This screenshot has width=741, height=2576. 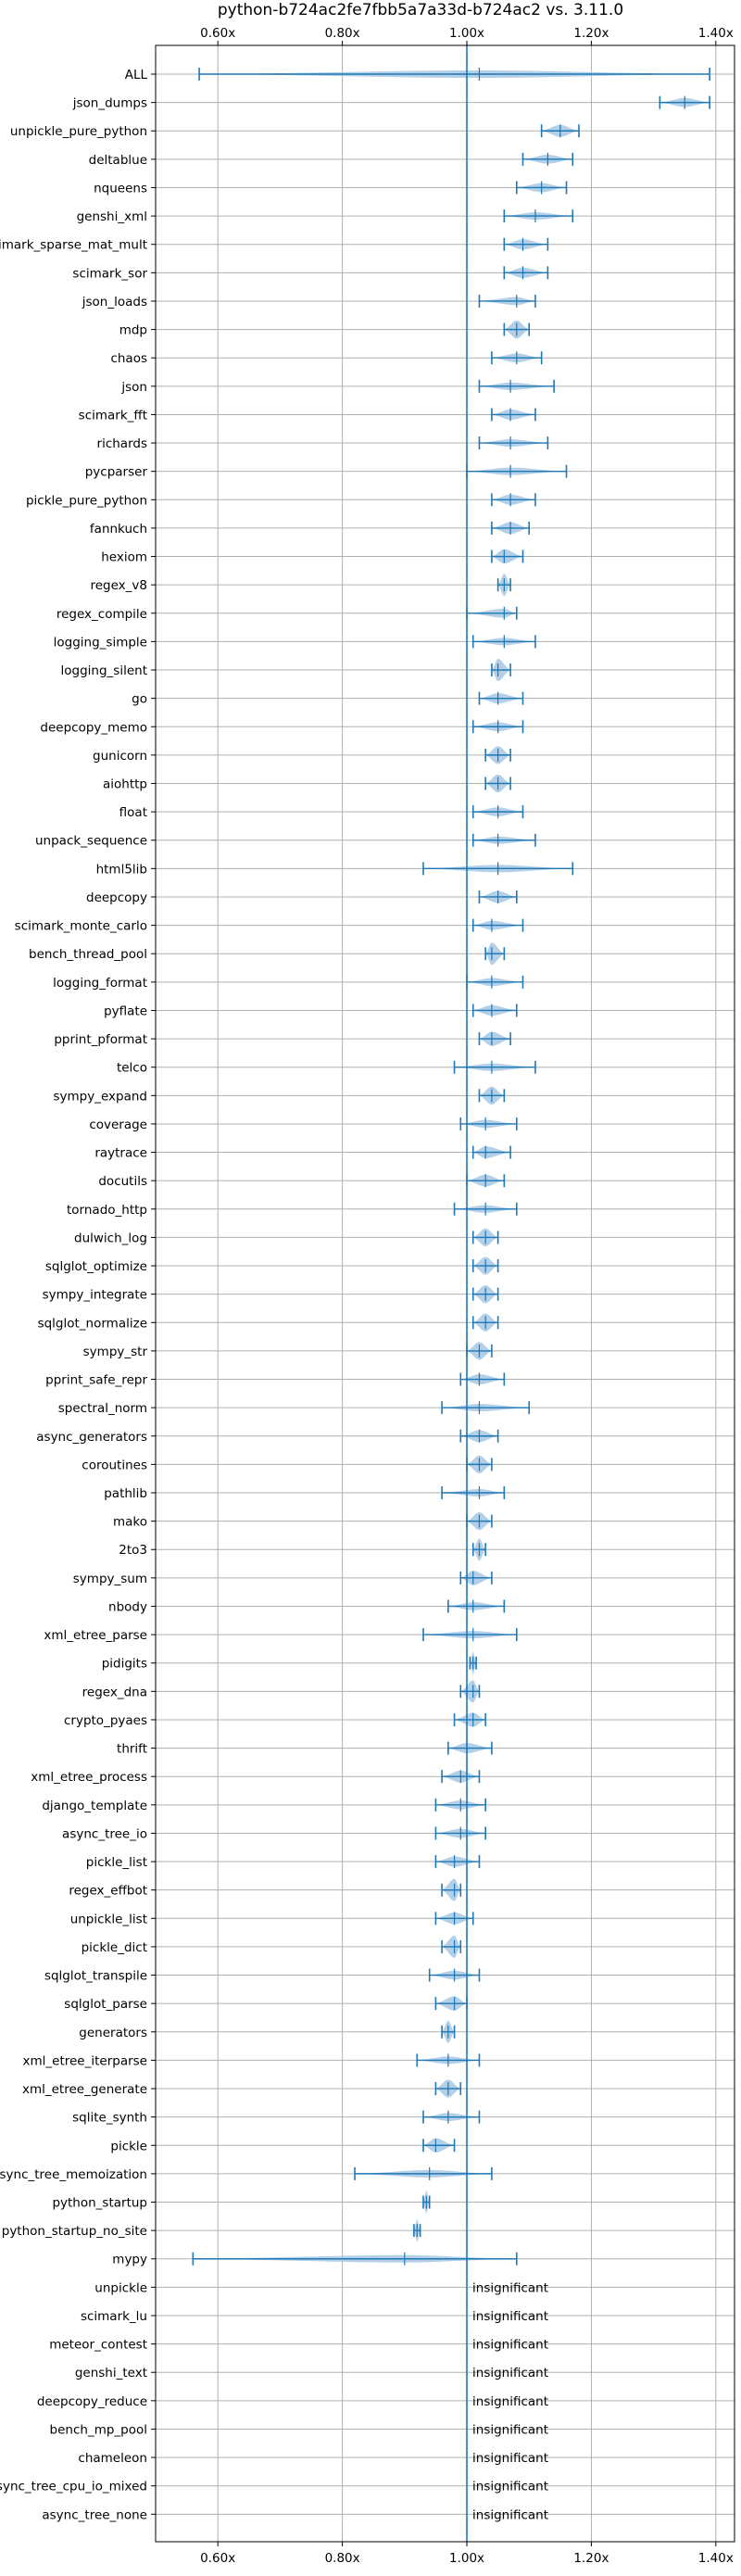 What do you see at coordinates (116, 1863) in the screenshot?
I see `benchmark-label: pickle_list` at bounding box center [116, 1863].